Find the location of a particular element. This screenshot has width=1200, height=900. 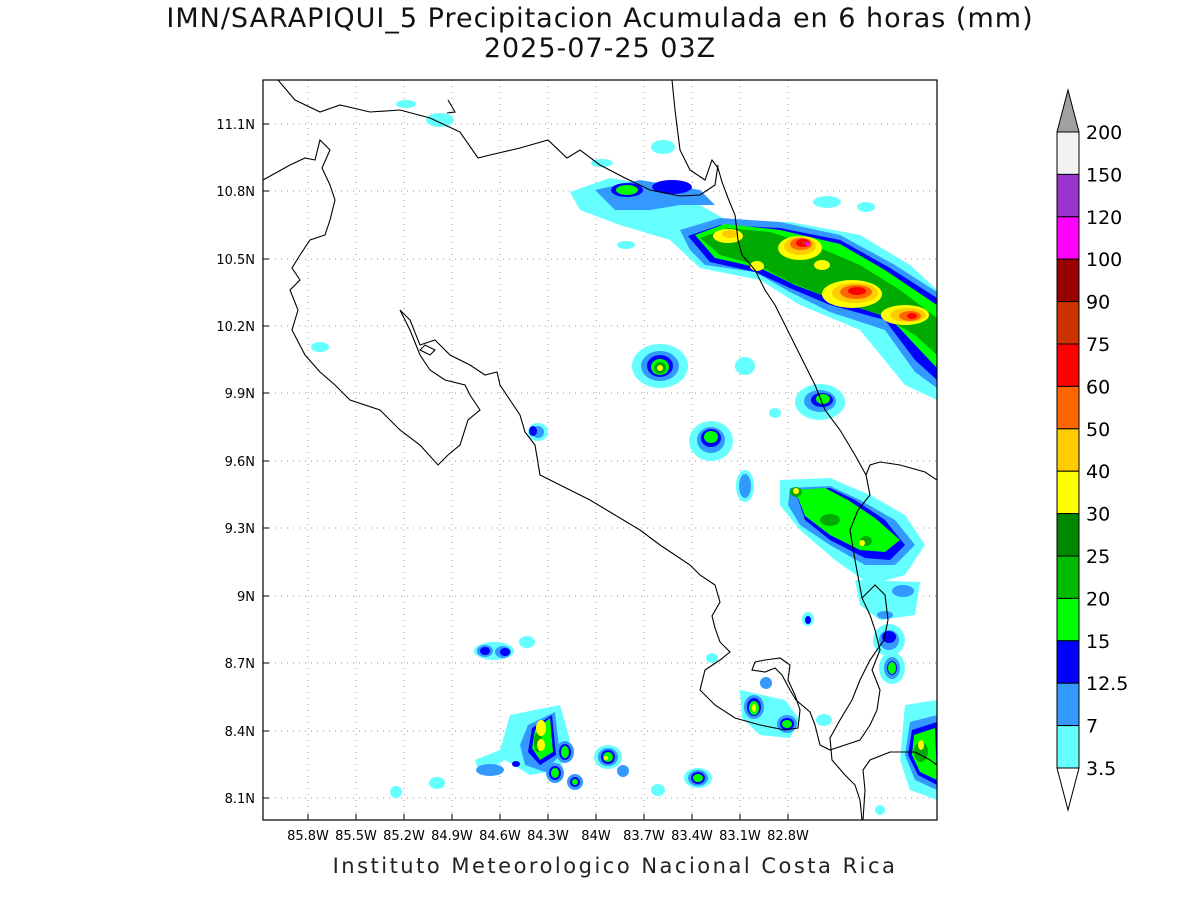

y-tick-label: 9.6N is located at coordinates (240, 462).